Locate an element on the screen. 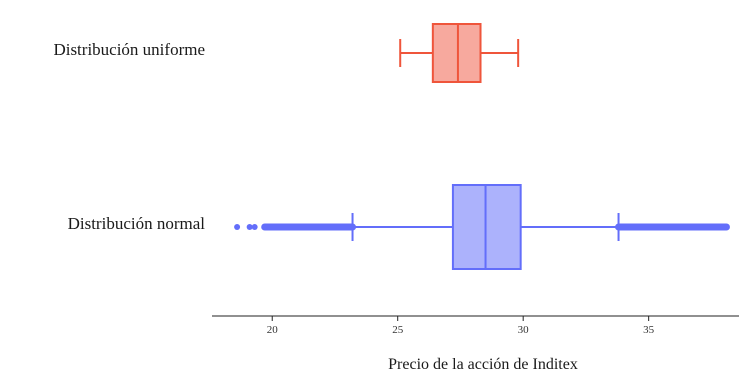  x-tick-label: 30 is located at coordinates (524, 330).